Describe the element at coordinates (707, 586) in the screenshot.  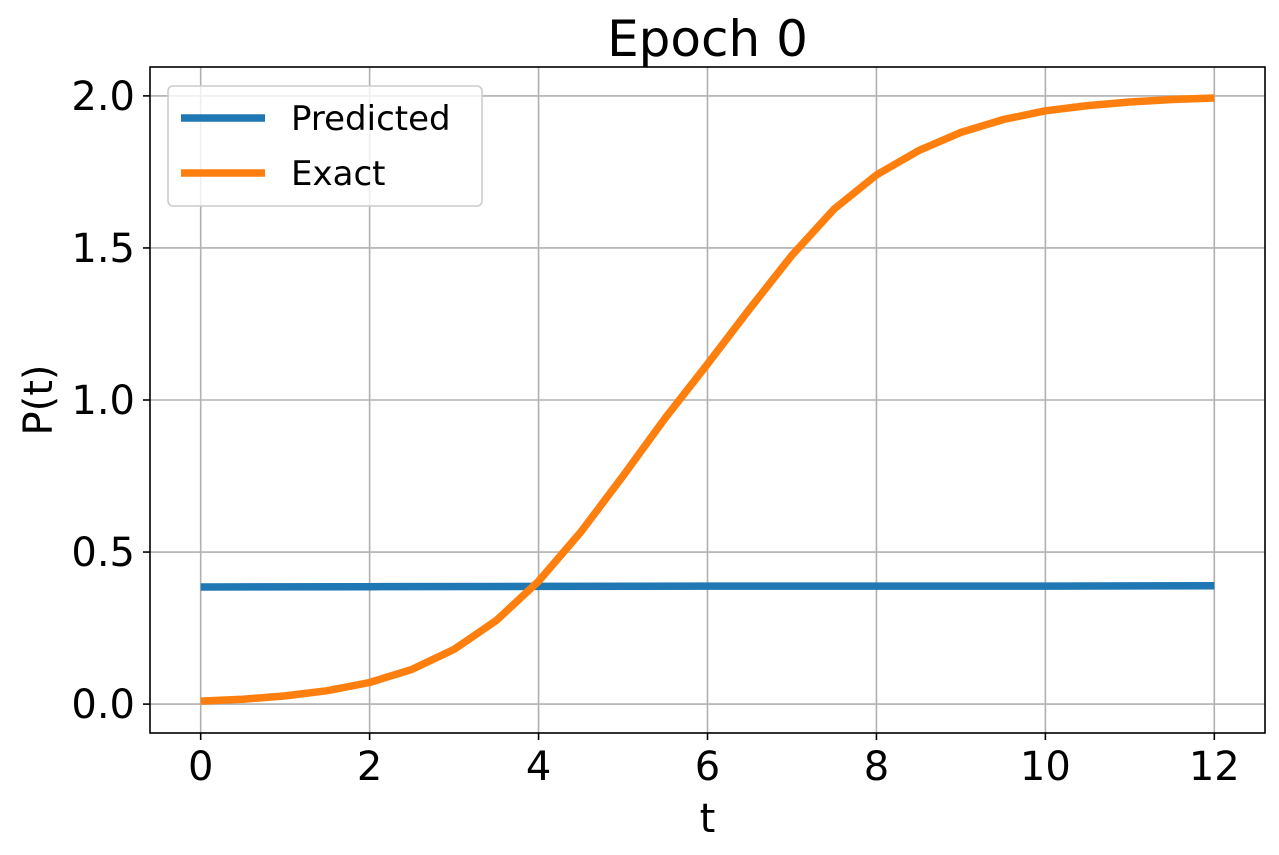
I see `series-line-predicted` at that location.